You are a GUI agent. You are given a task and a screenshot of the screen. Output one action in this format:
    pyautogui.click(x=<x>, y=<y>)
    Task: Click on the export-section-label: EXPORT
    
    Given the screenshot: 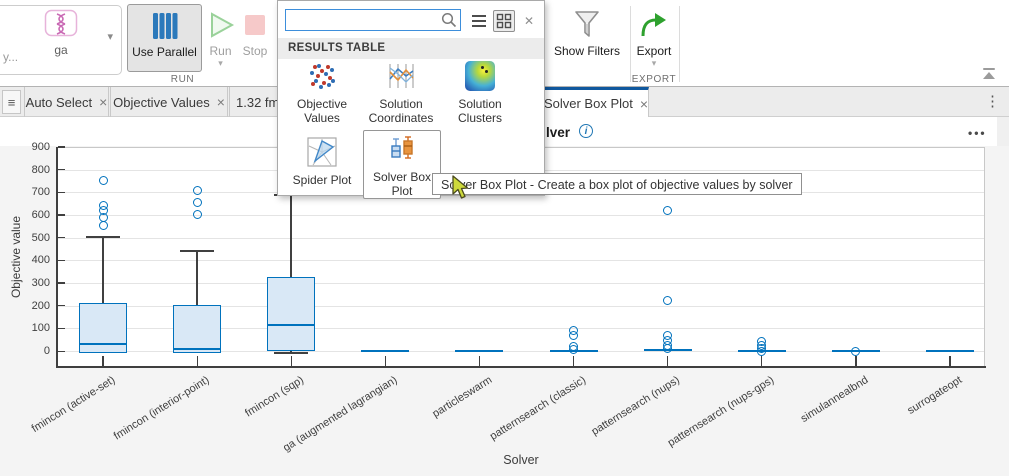 What is the action you would take?
    pyautogui.click(x=654, y=79)
    